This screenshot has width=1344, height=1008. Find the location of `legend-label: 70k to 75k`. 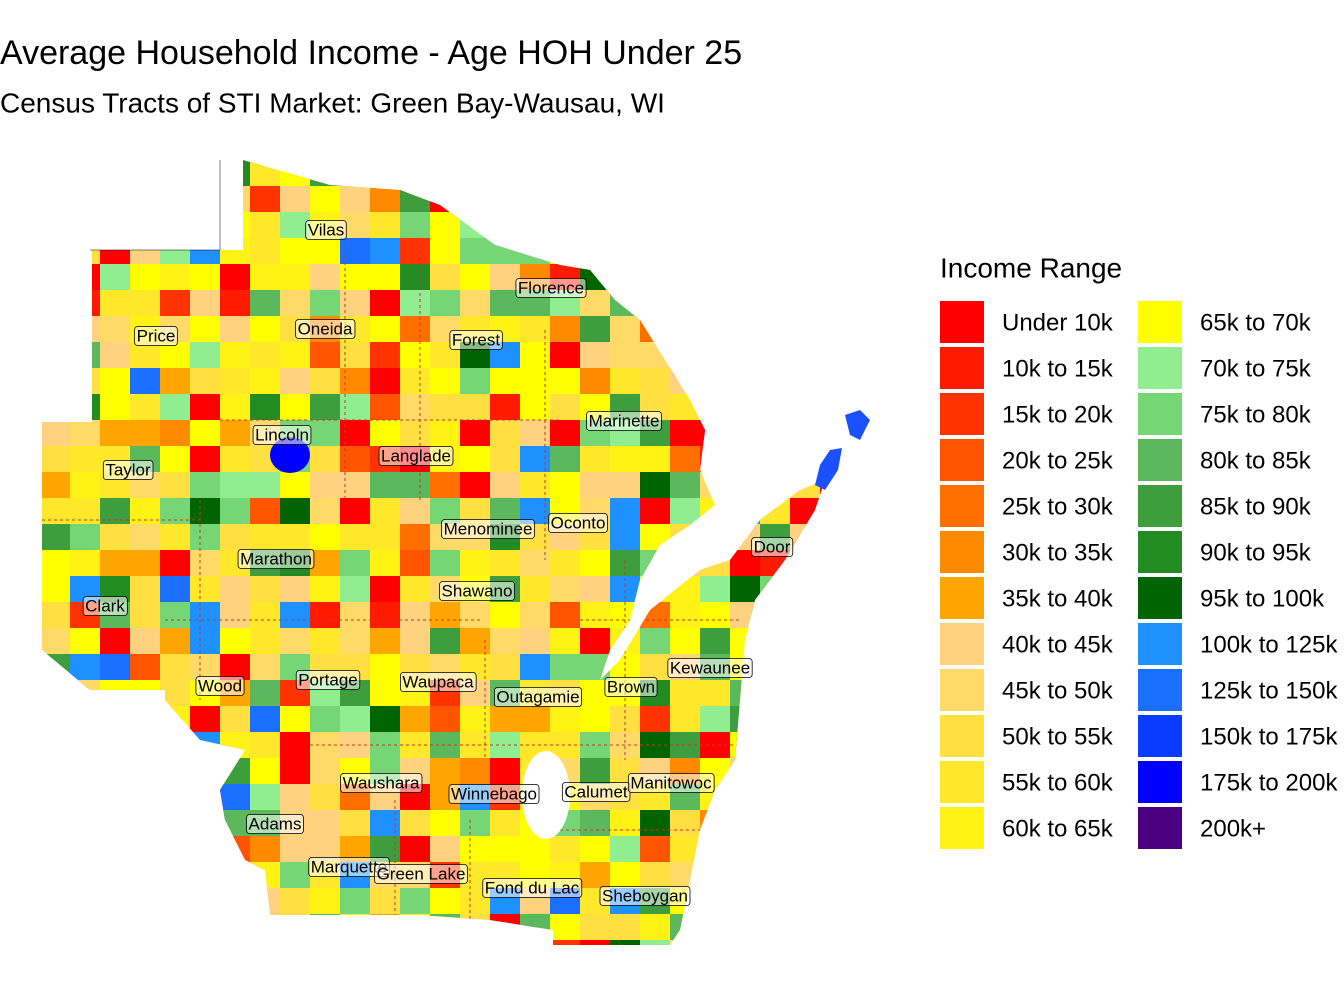

legend-label: 70k to 75k is located at coordinates (1256, 368).